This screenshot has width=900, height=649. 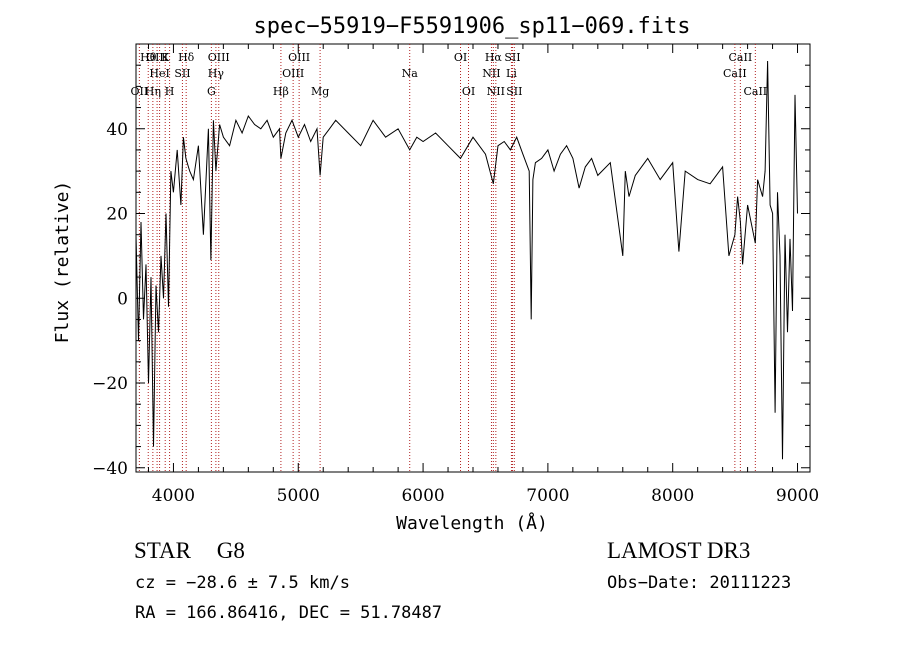 I want to click on line-label-3: Hη, so click(x=153, y=91).